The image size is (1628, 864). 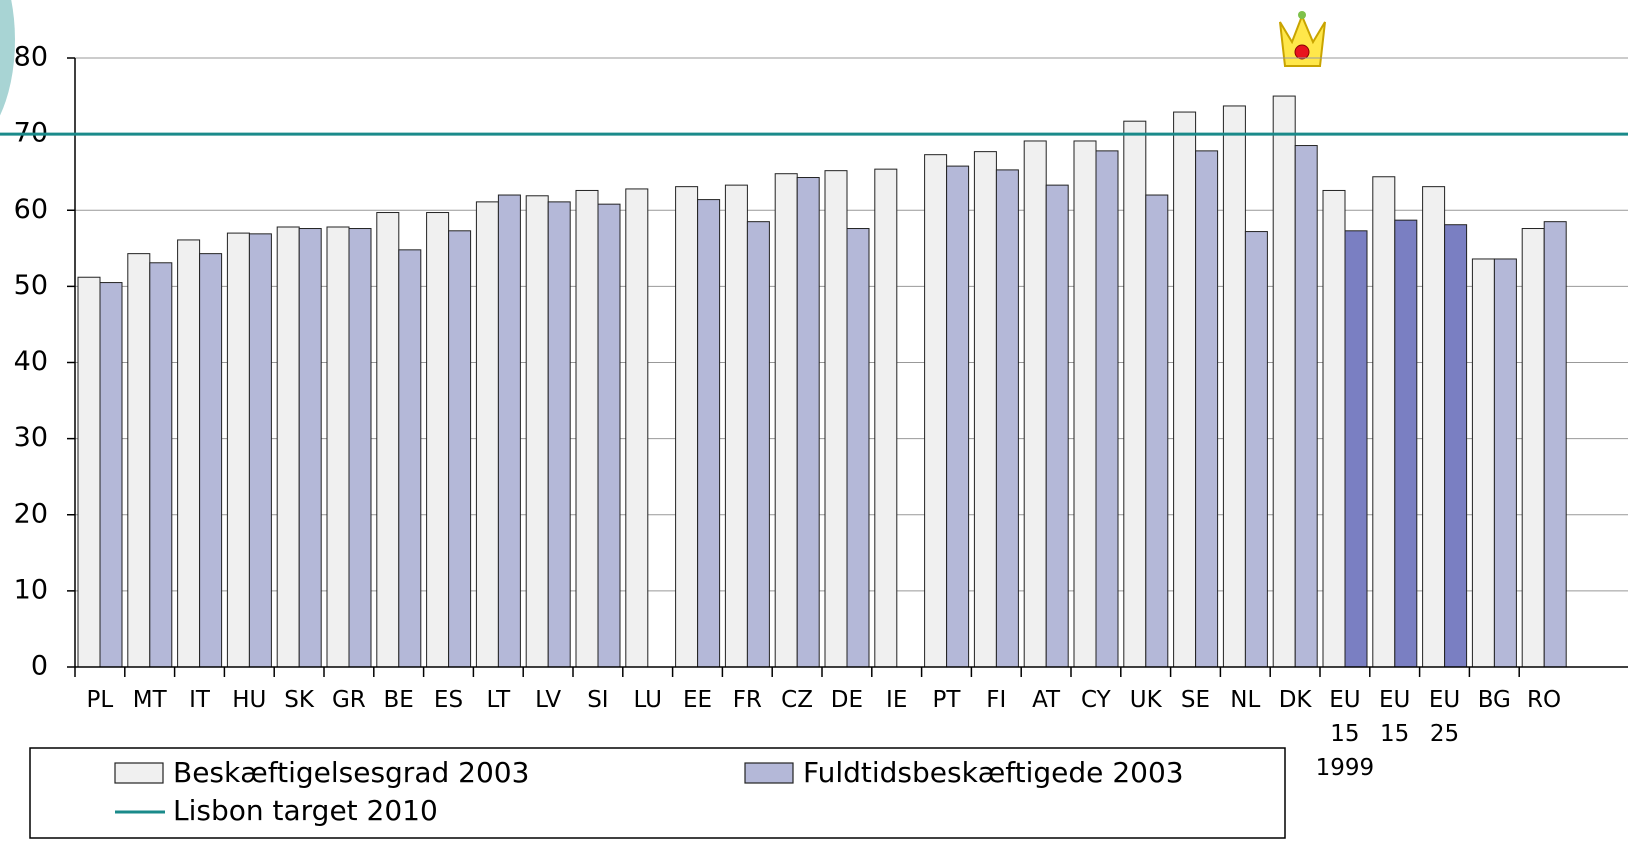 What do you see at coordinates (249, 700) in the screenshot?
I see `x-tick-label: HU` at bounding box center [249, 700].